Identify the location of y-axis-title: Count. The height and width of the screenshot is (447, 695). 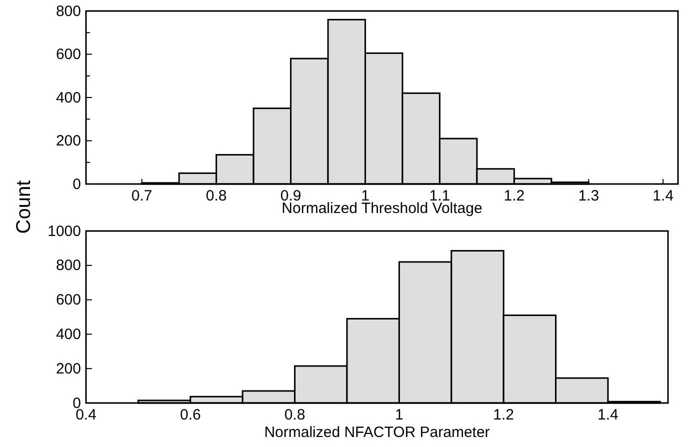
(24, 207).